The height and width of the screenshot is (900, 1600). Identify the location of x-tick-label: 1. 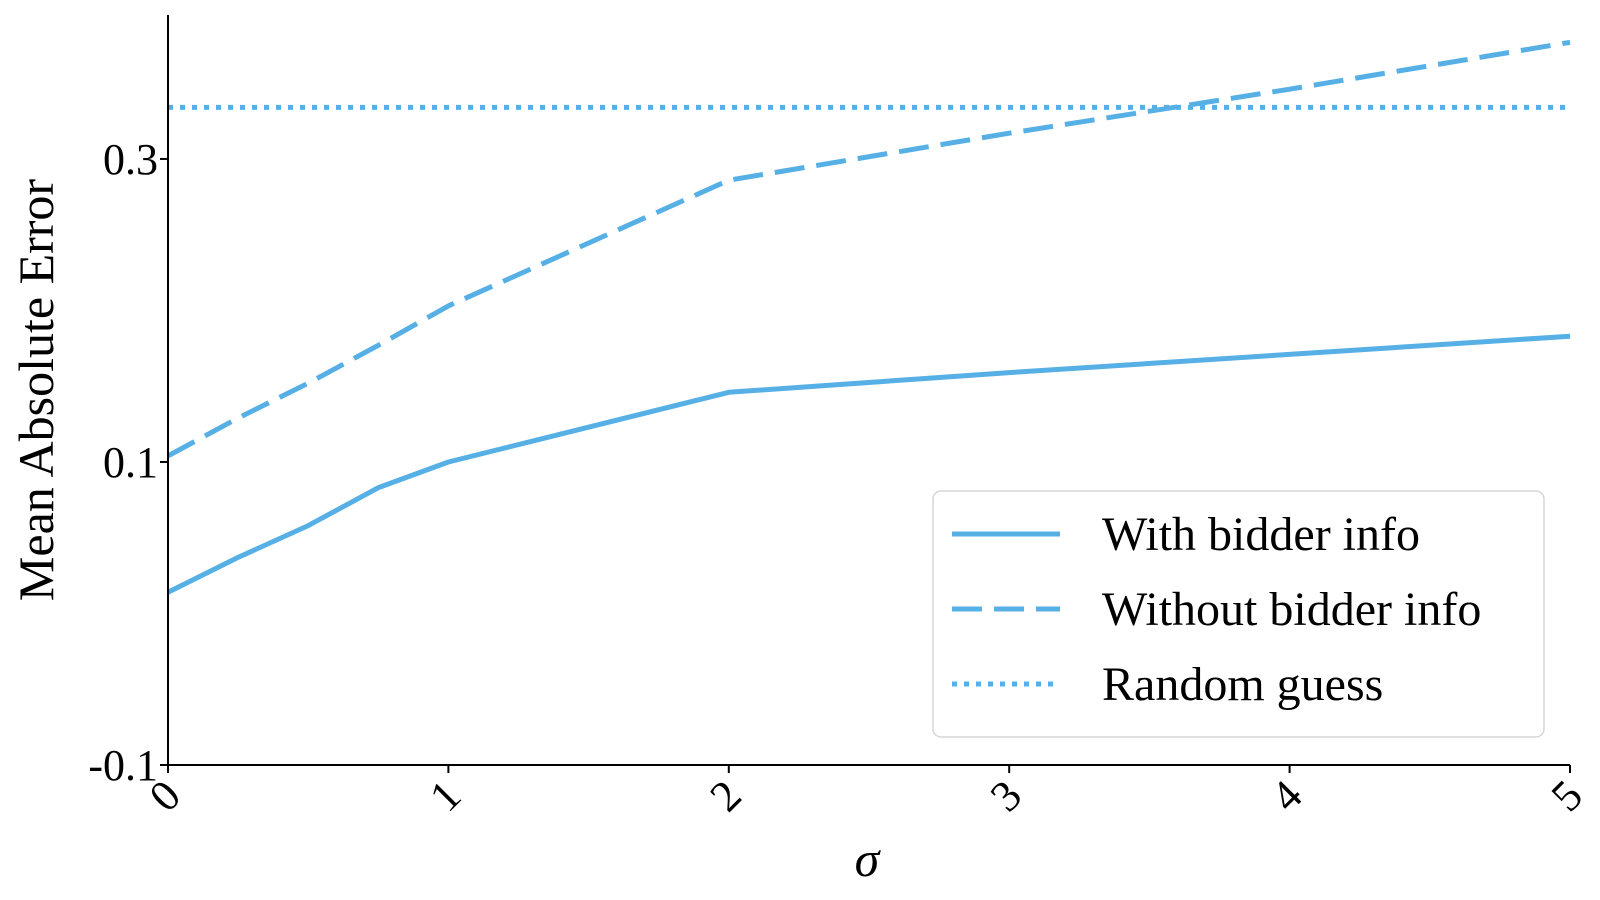
(445, 796).